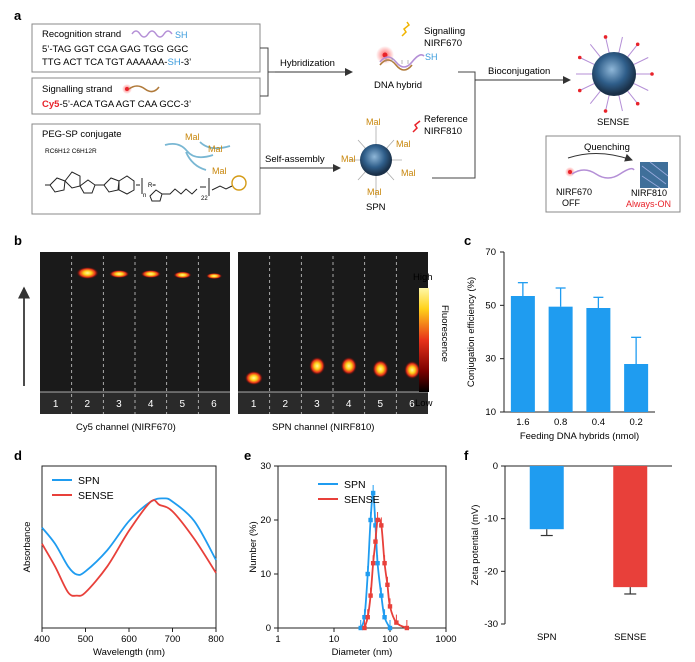 This screenshot has height=662, width=695. I want to click on chem-n: n, so click(144, 196).